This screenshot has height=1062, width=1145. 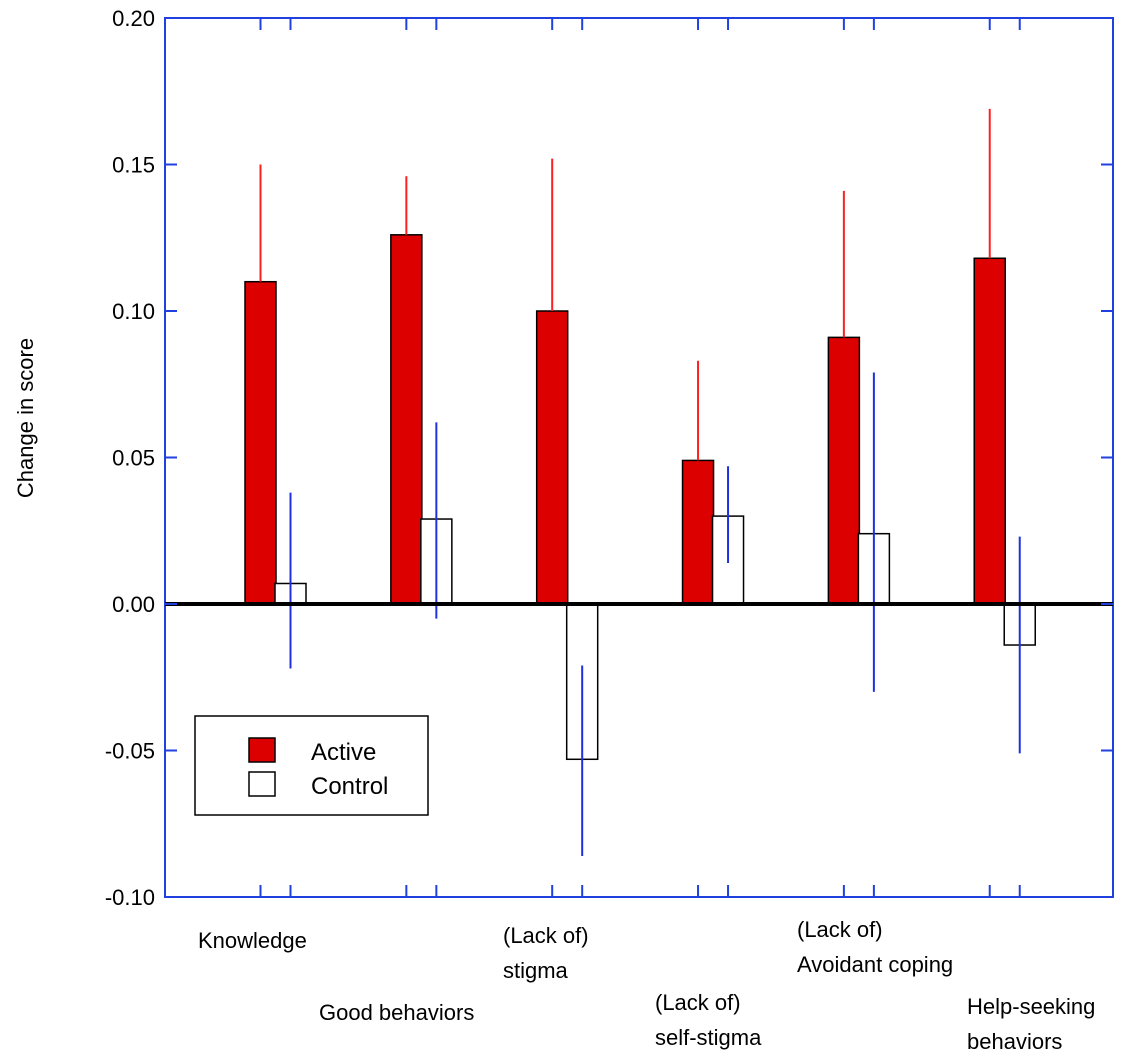 I want to click on legend-label-active: Active, so click(x=343, y=752).